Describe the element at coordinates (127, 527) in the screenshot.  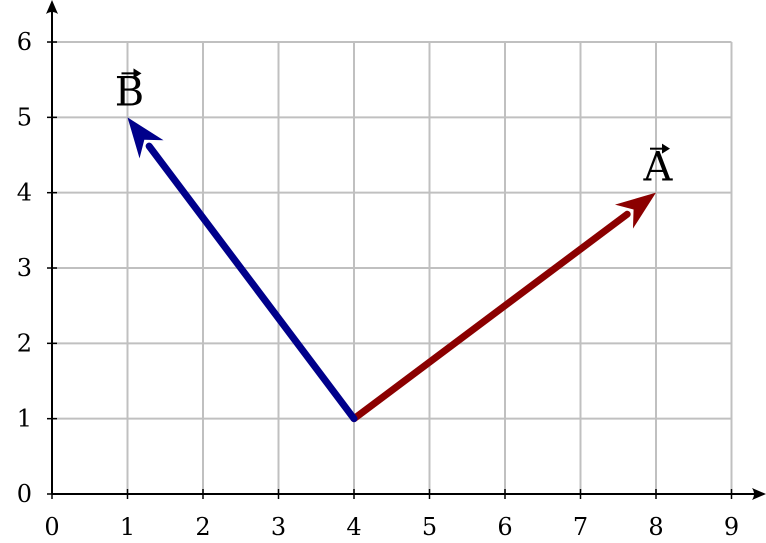
I see `x-tick-label: 1` at that location.